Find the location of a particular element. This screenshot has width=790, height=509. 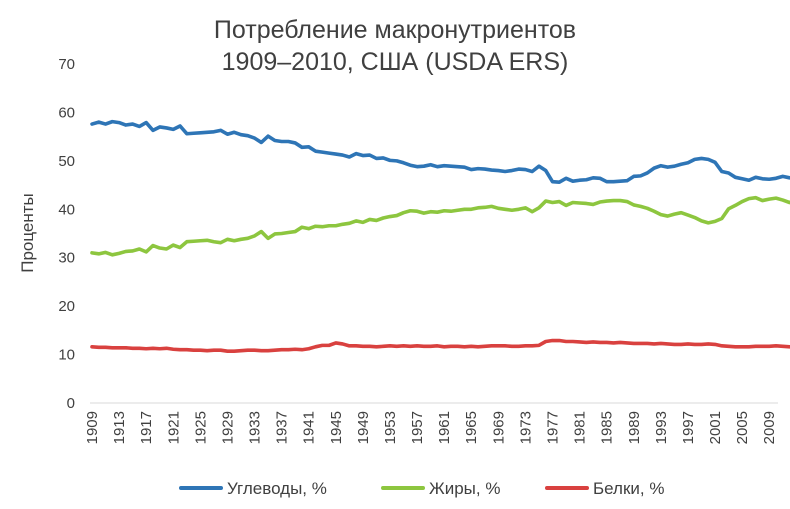

x-tick-label: 1921 is located at coordinates (173, 427).